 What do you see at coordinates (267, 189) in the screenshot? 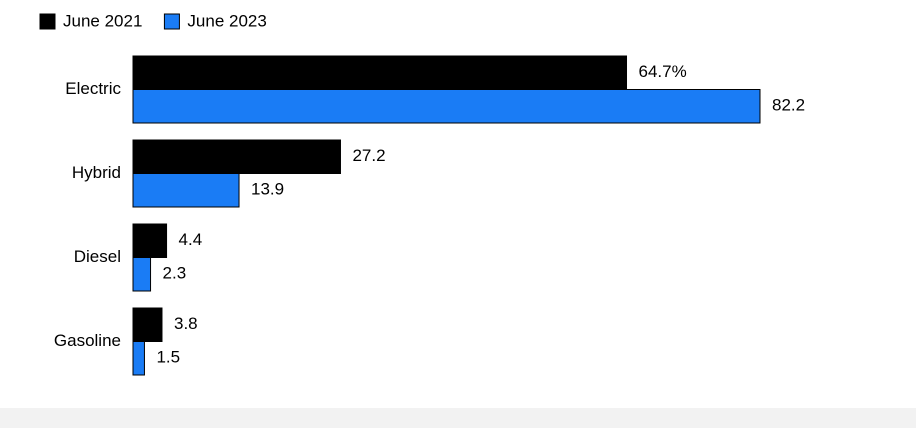
I see `value-label: 13.9` at bounding box center [267, 189].